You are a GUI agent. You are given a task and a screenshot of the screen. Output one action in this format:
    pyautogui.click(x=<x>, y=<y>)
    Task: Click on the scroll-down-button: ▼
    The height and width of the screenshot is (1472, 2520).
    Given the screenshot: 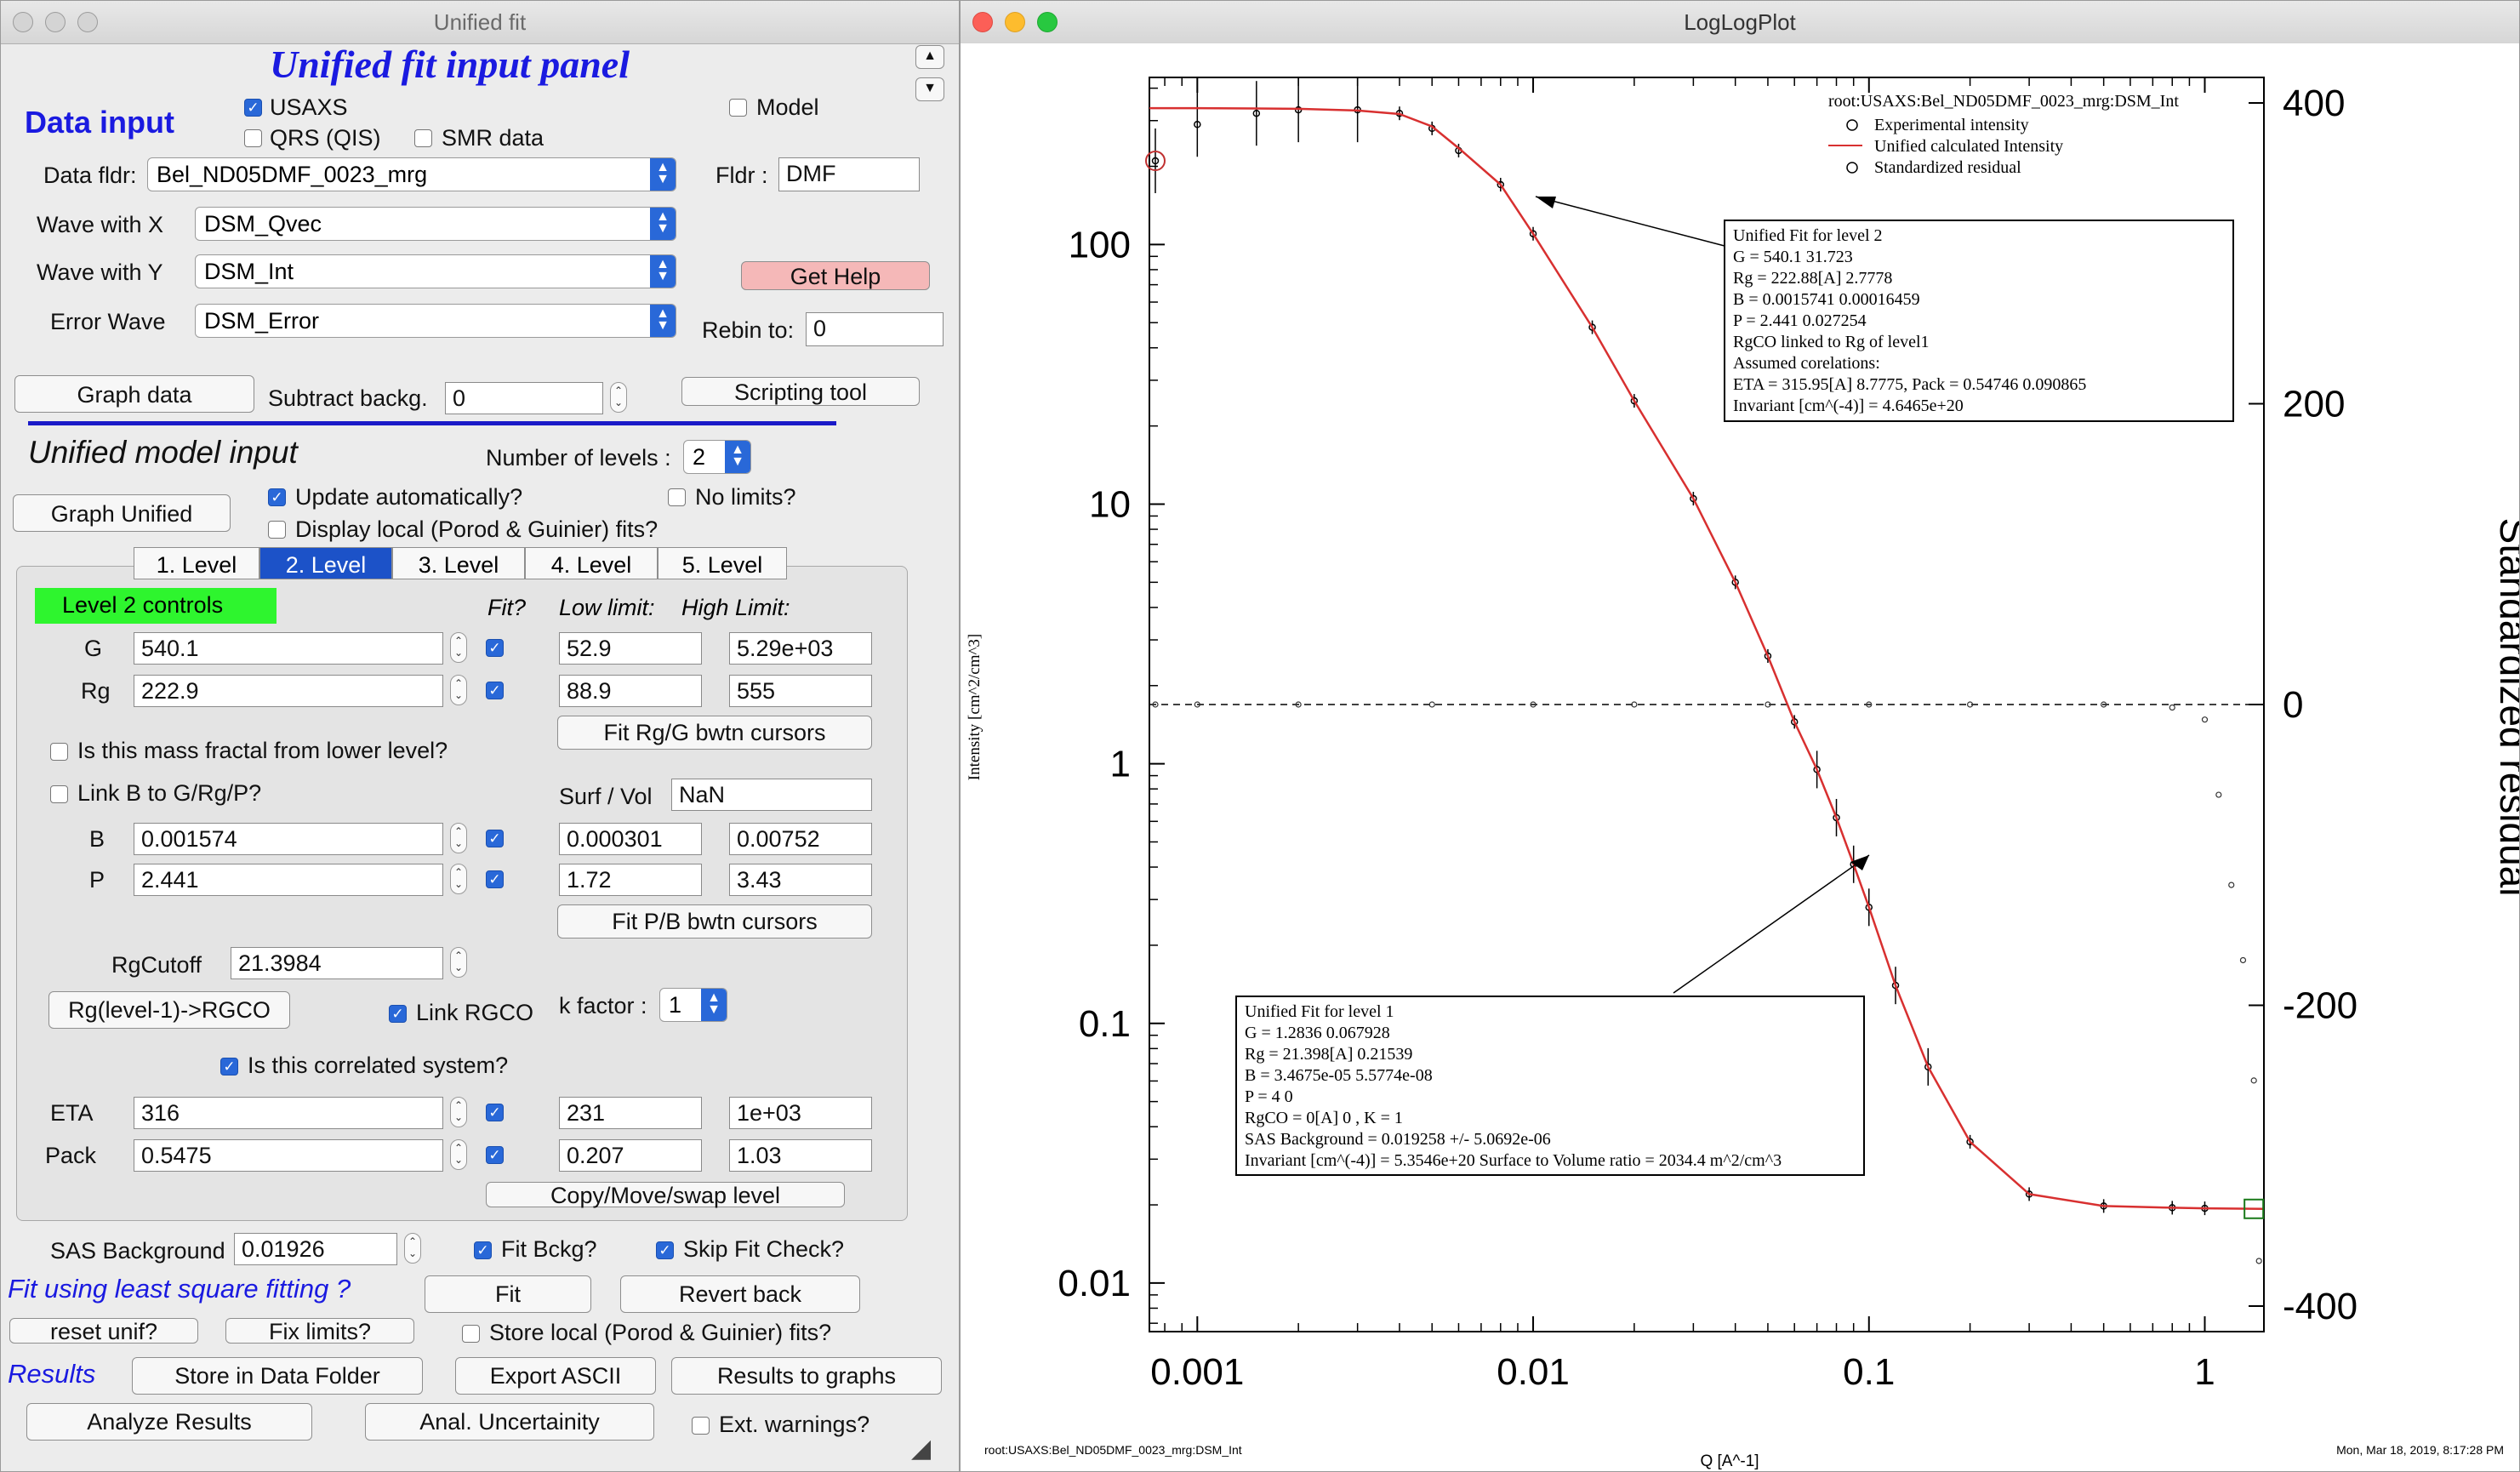 What is the action you would take?
    pyautogui.click(x=929, y=89)
    